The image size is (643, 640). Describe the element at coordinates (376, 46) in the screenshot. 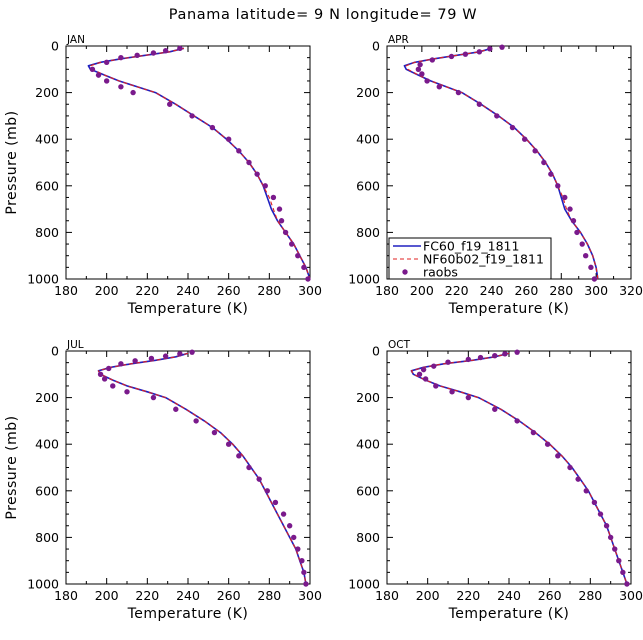

I see `y-tick-label: 0` at that location.